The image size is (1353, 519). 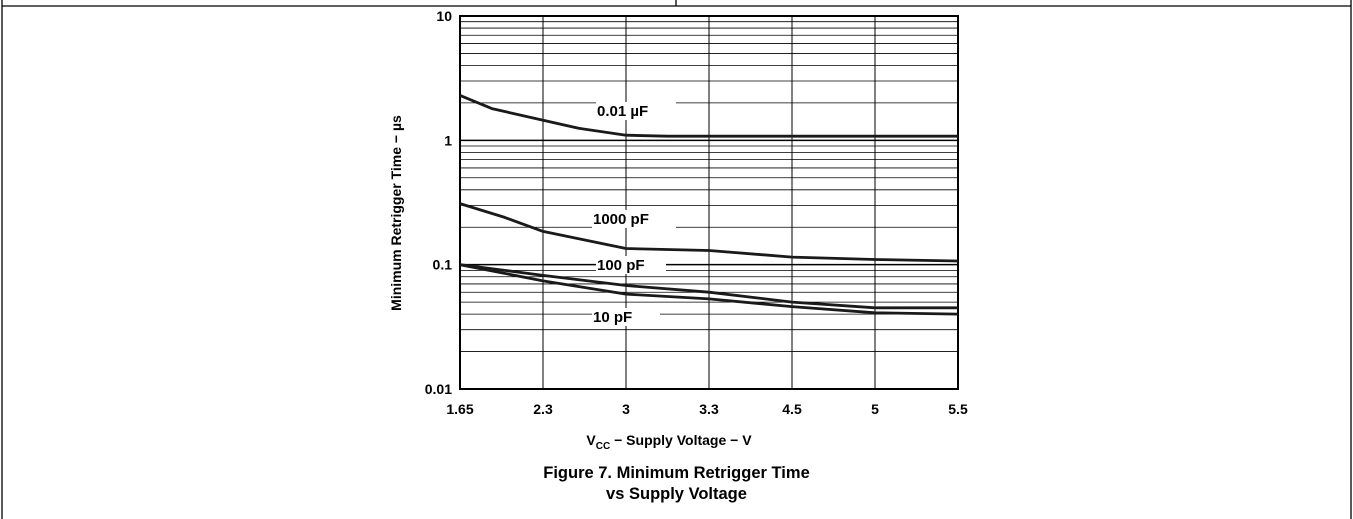 I want to click on y-axis-label: Minimum Retrigger Time − µs, so click(x=396, y=213).